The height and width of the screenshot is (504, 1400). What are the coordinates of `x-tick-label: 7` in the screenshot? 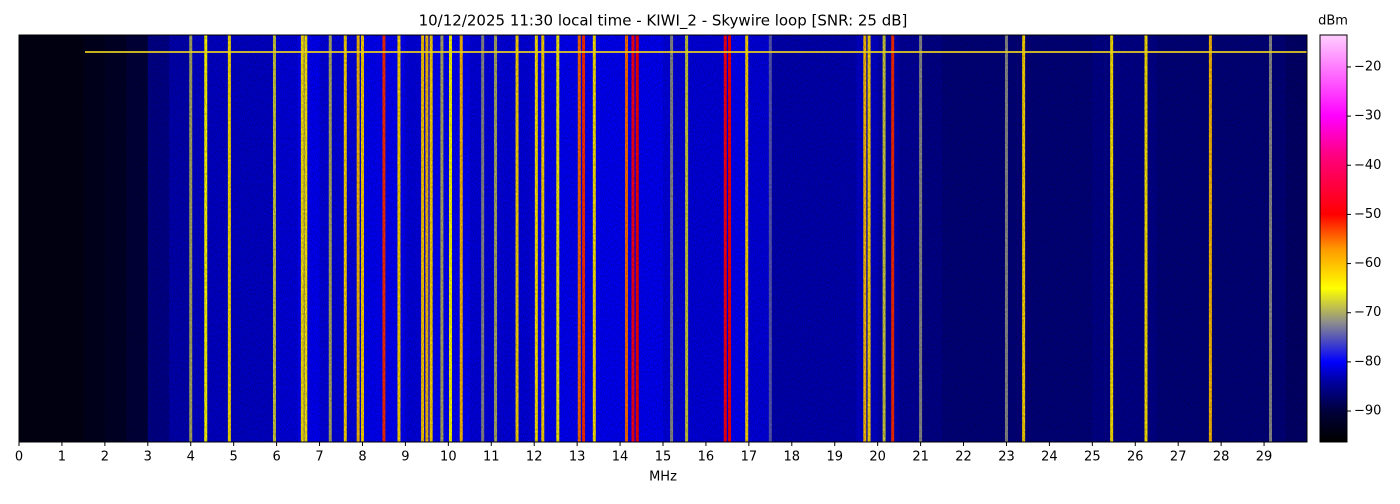 It's located at (319, 457).